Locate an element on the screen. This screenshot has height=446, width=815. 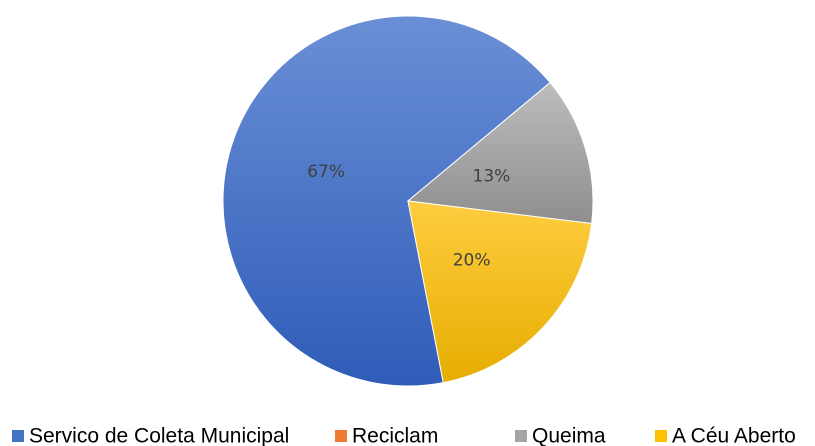
legend-label: Servico de Coleta Municipal is located at coordinates (159, 435).